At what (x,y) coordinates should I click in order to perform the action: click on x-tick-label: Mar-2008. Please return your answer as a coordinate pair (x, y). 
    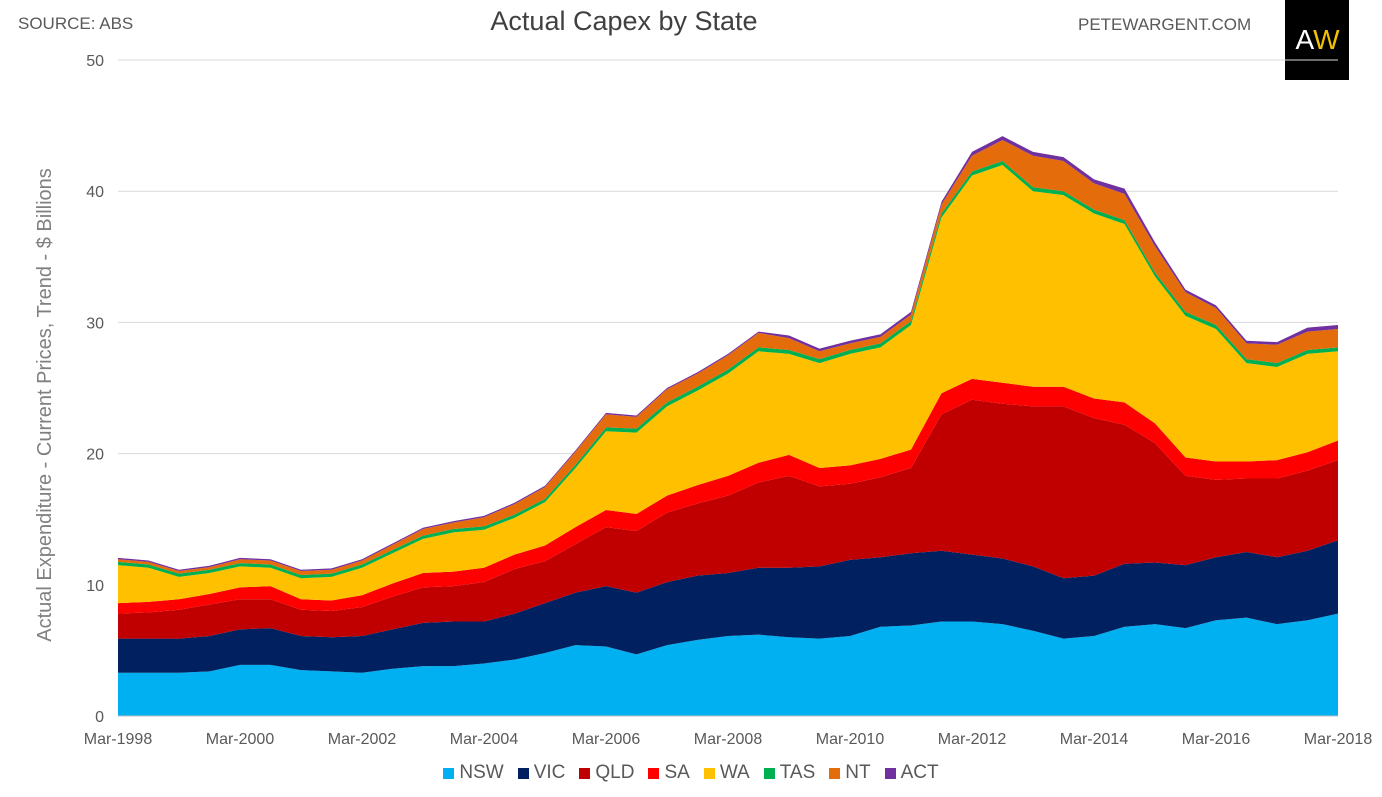
    Looking at the image, I should click on (728, 739).